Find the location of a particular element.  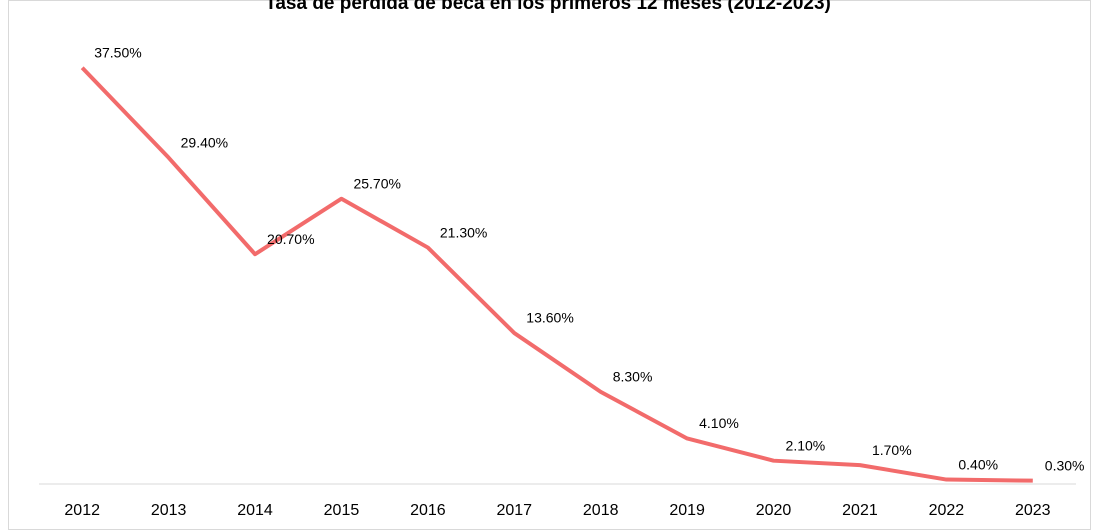

data-label: 0.40% is located at coordinates (978, 464).